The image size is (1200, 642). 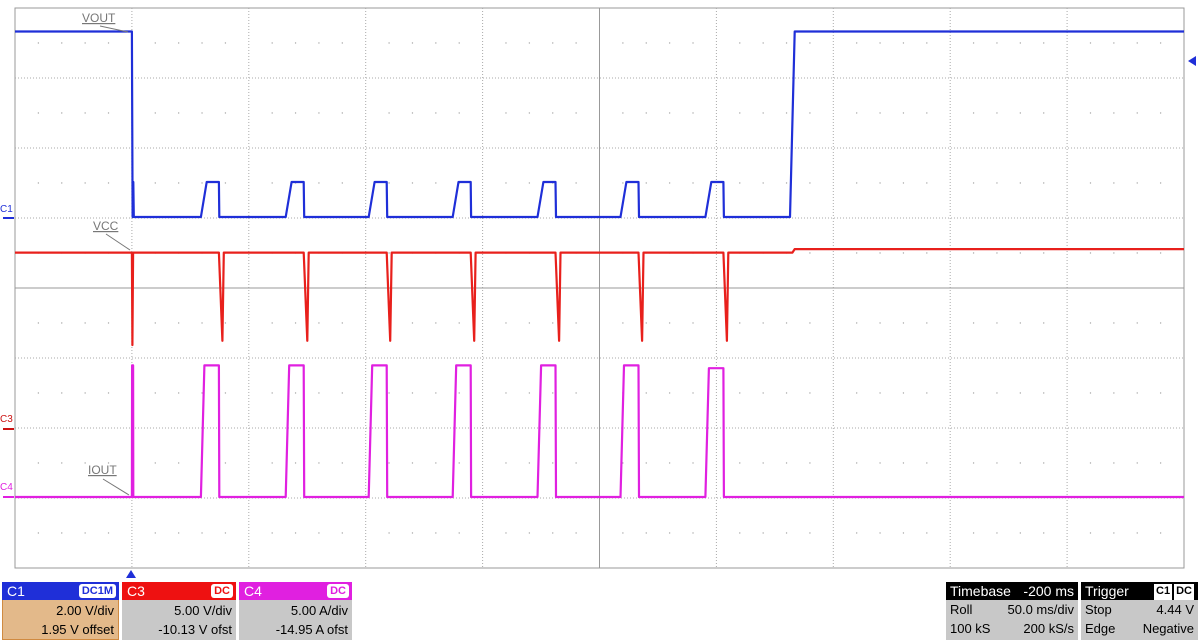 I want to click on timebase-delay: -200 ms, so click(x=1048, y=591).